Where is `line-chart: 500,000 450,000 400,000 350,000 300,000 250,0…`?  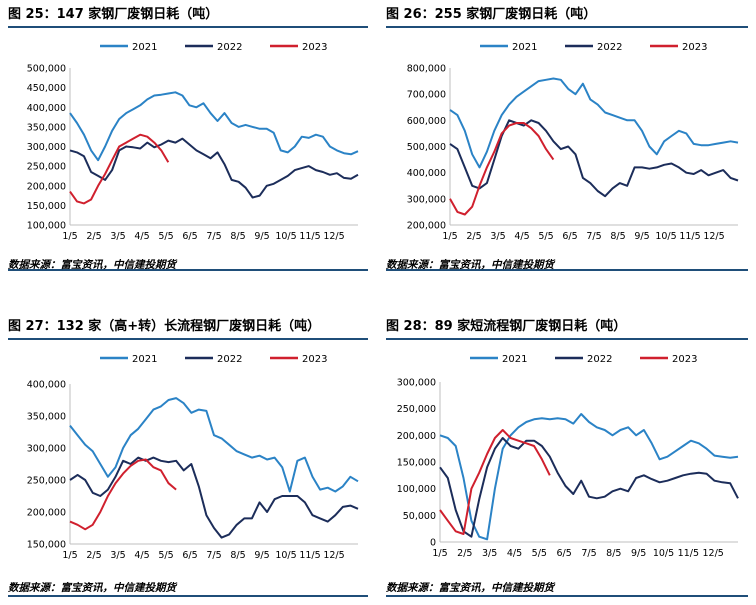 line-chart: 500,000 450,000 400,000 350,000 300,000 250,0… is located at coordinates (193, 142).